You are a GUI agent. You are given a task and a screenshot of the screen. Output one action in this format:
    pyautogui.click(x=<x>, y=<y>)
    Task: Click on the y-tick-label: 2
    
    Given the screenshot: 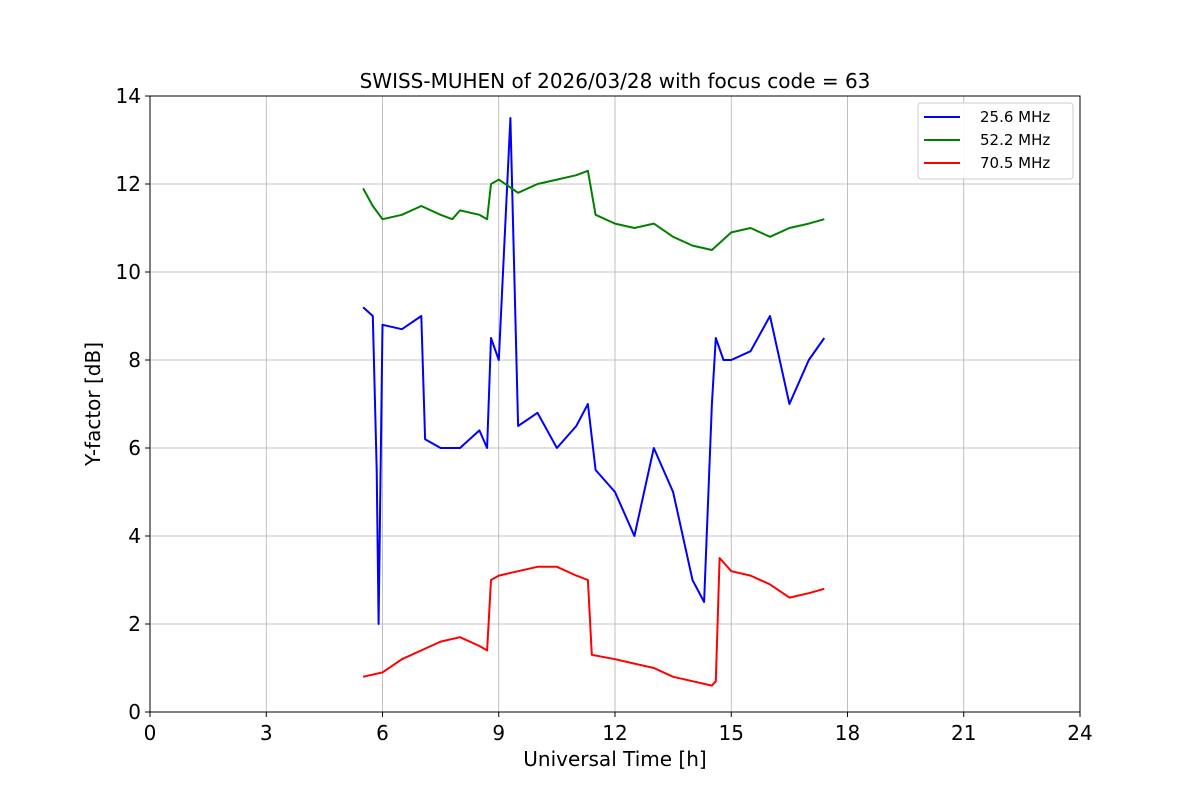 What is the action you would take?
    pyautogui.click(x=134, y=624)
    